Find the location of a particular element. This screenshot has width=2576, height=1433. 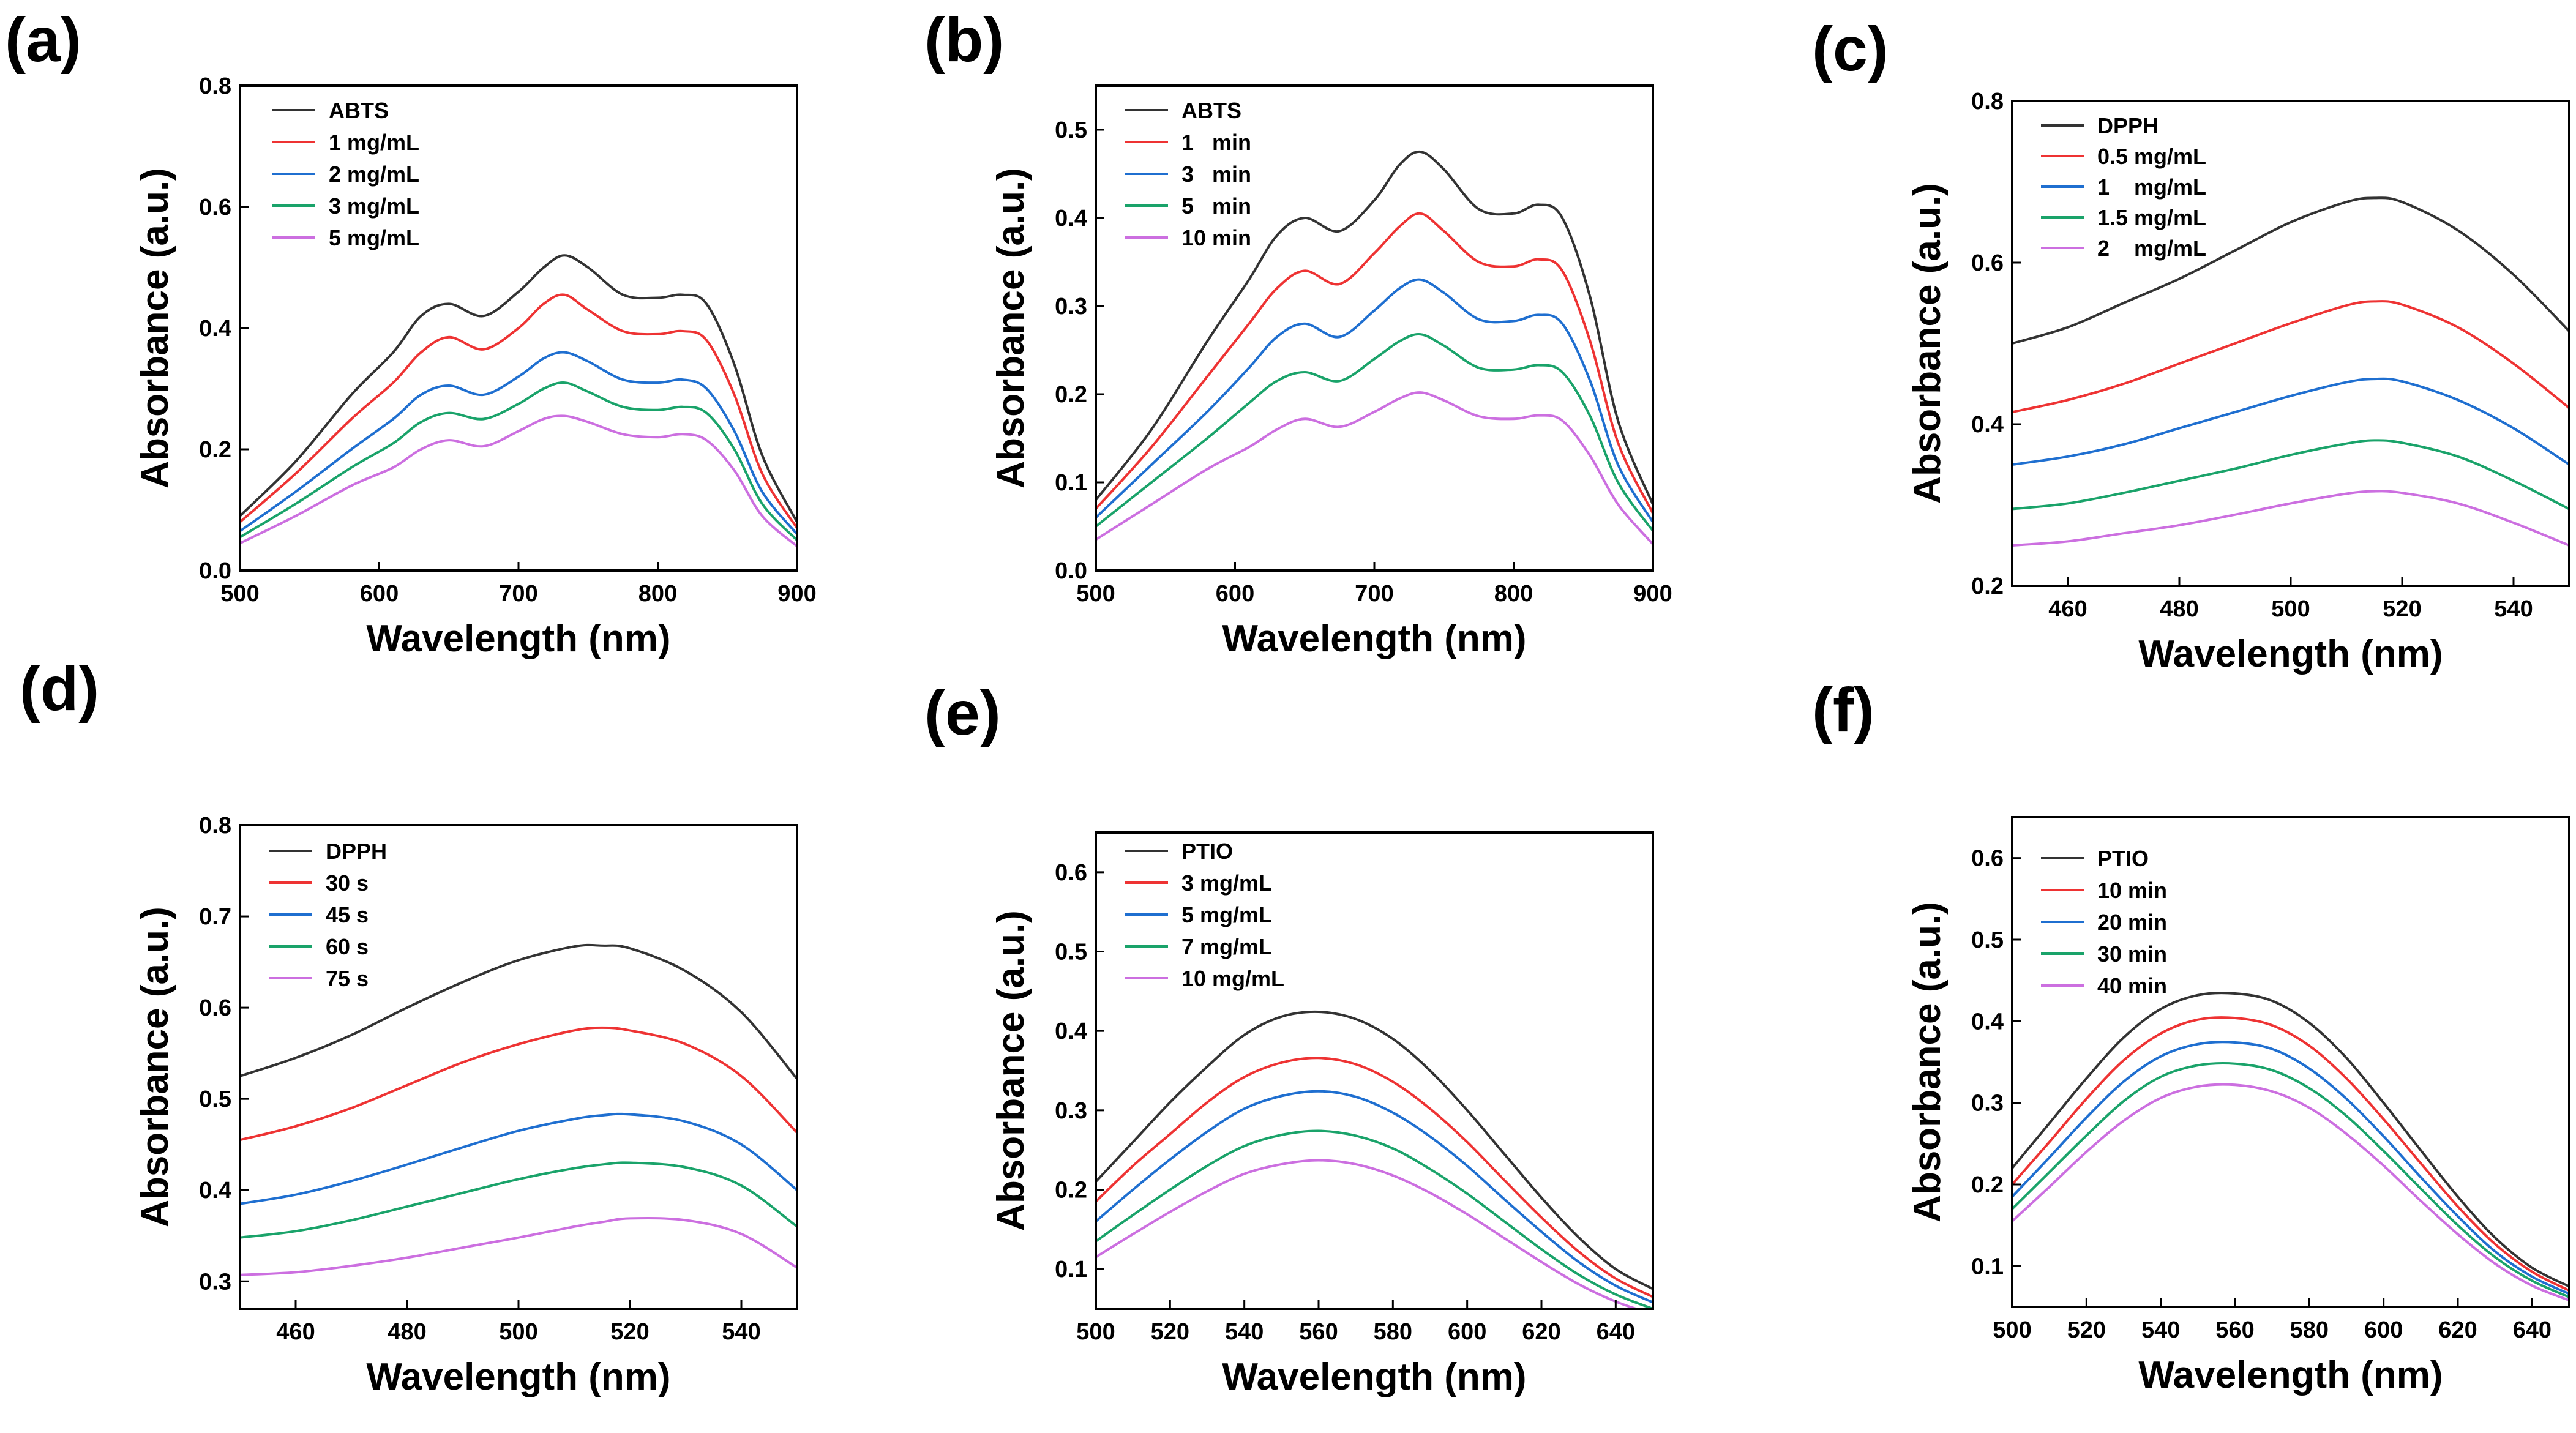

legend-label: DPPH is located at coordinates (357, 852).